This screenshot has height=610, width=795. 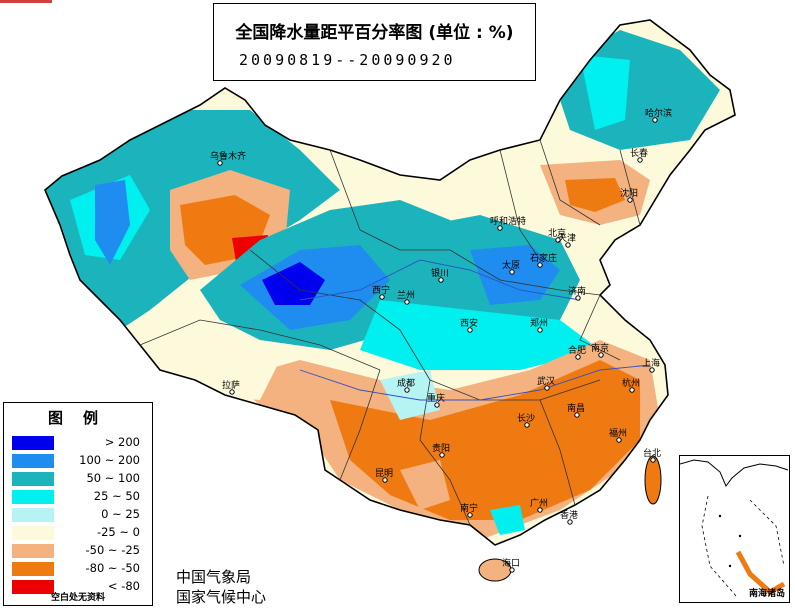 What do you see at coordinates (82, 533) in the screenshot?
I see `legend-row: -25 ~ 0` at bounding box center [82, 533].